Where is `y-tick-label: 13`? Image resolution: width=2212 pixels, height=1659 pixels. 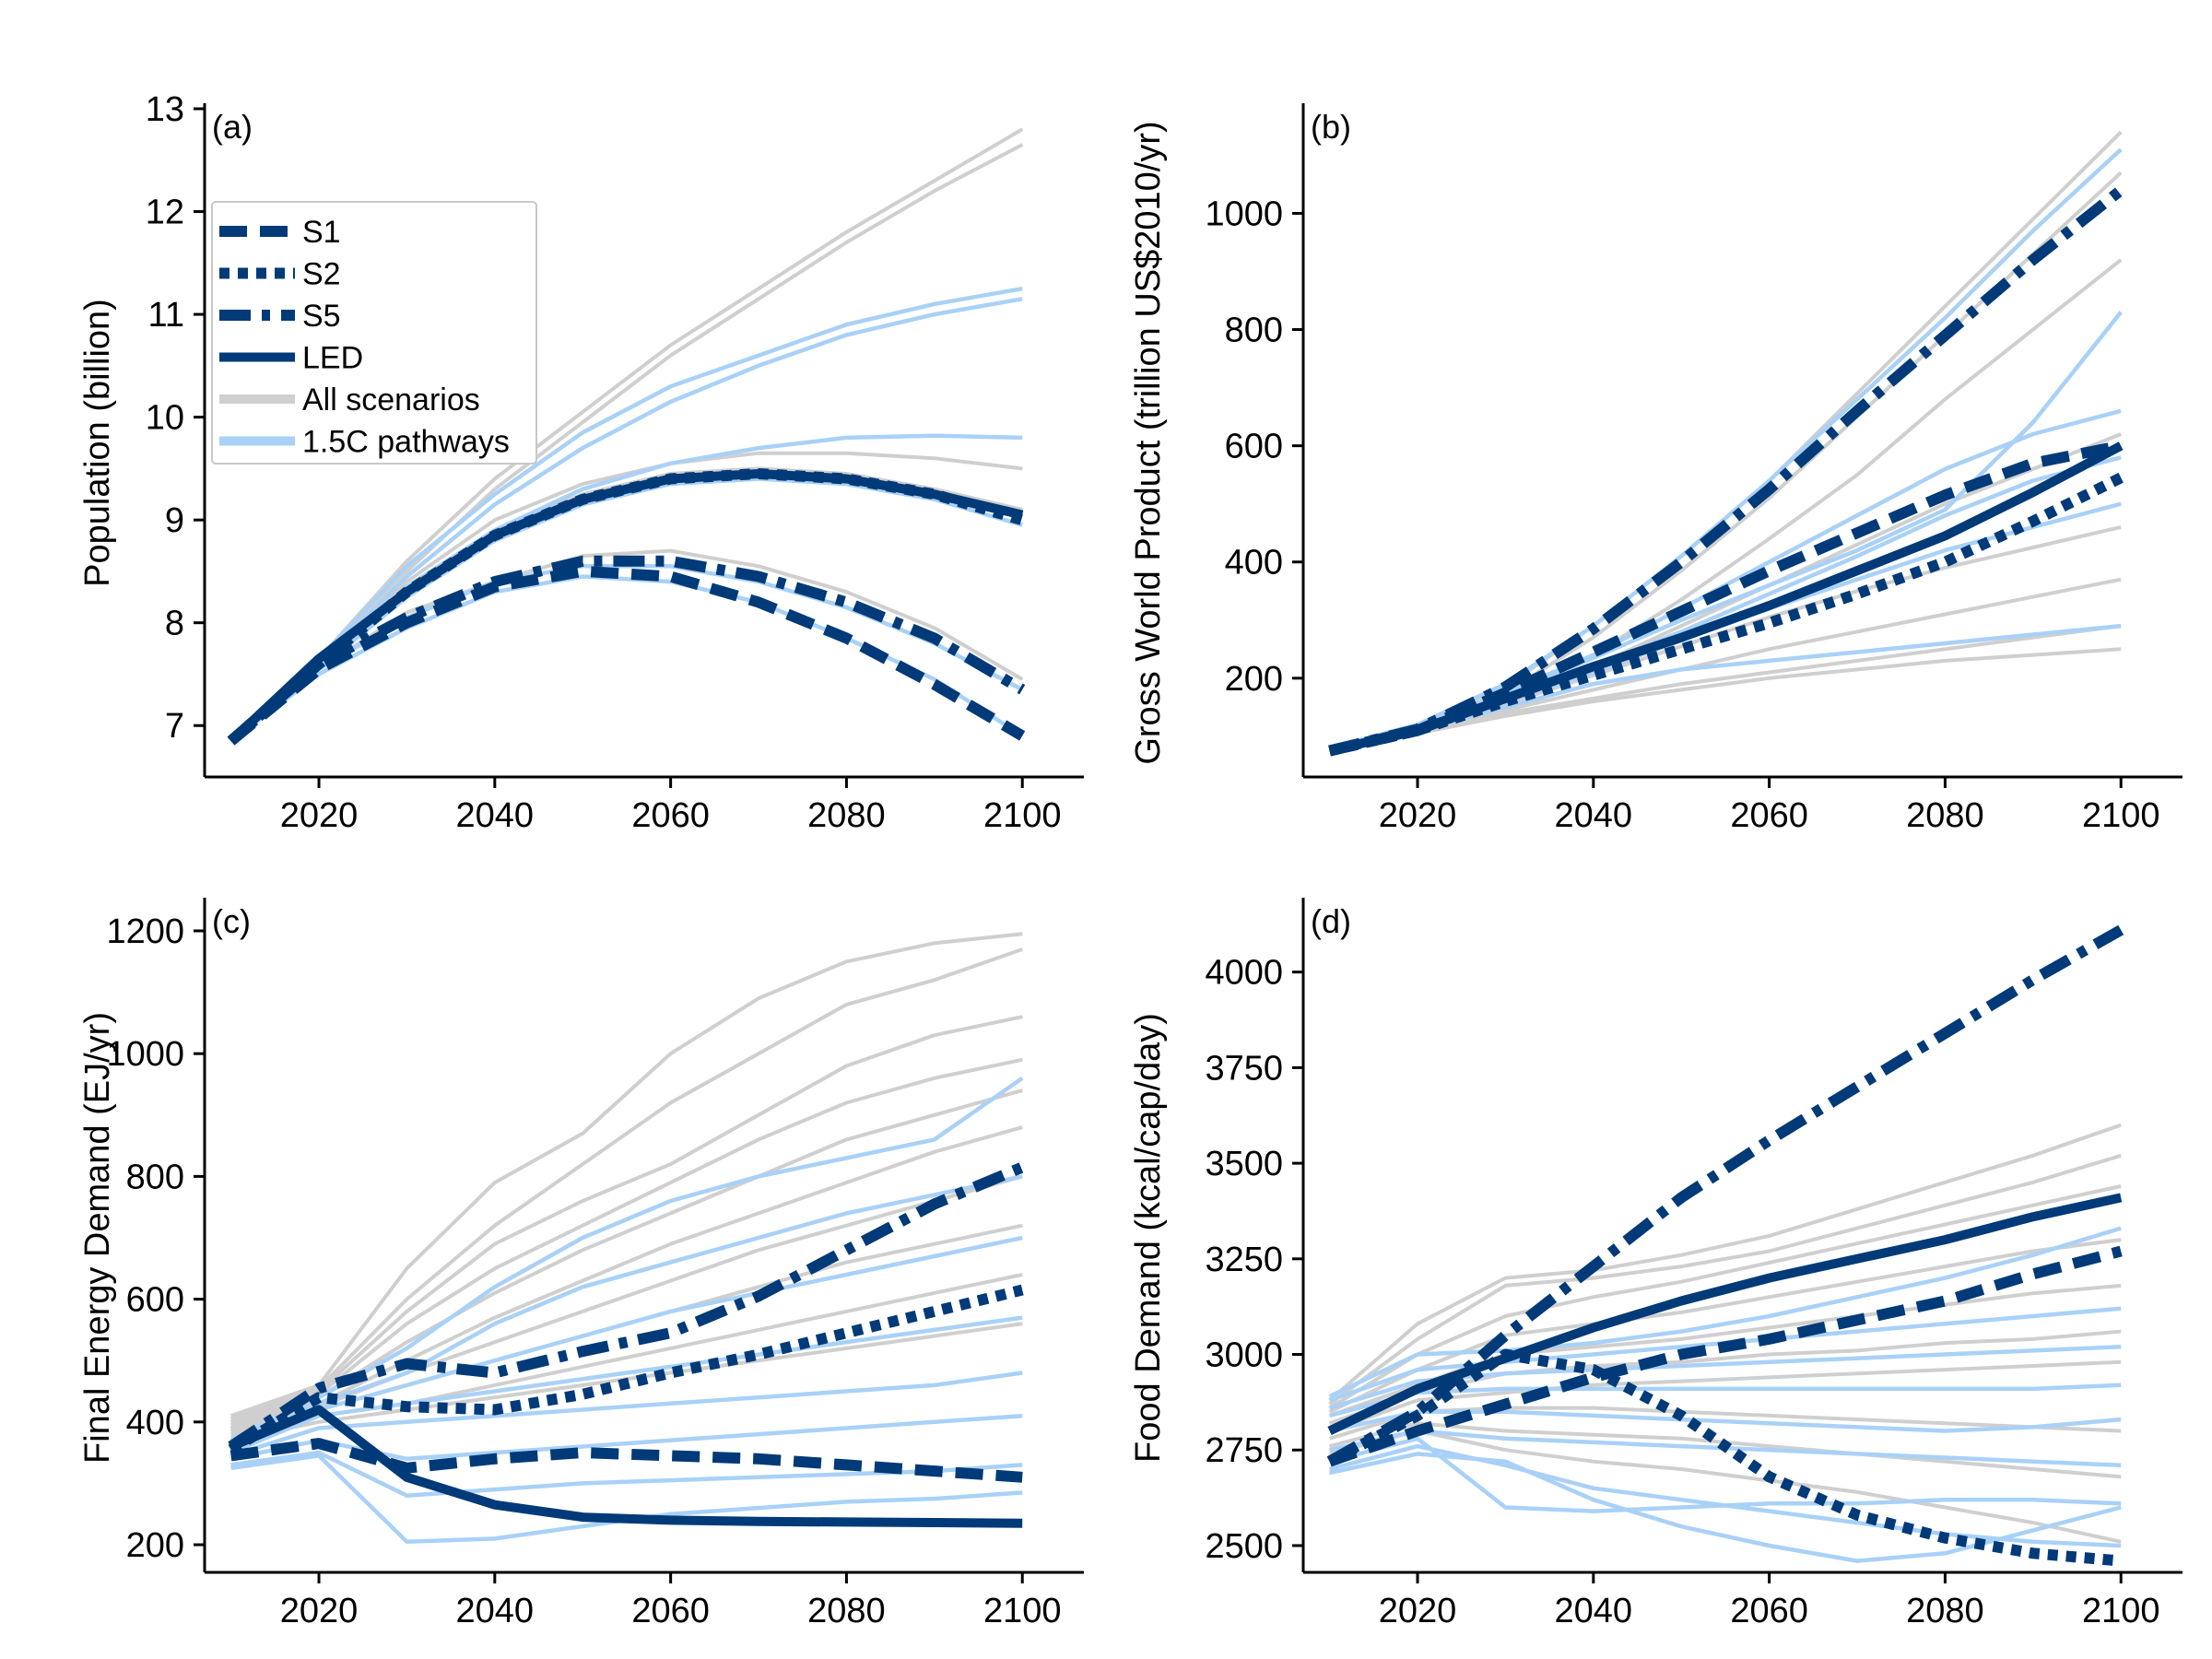 y-tick-label: 13 is located at coordinates (165, 109).